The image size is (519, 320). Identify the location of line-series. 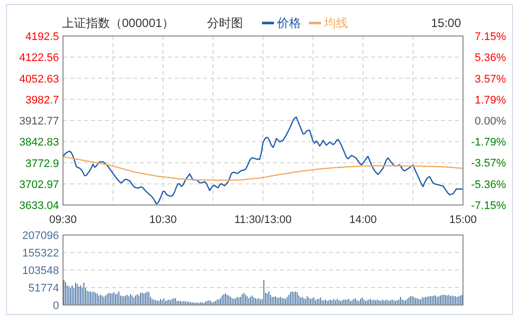
(263, 168).